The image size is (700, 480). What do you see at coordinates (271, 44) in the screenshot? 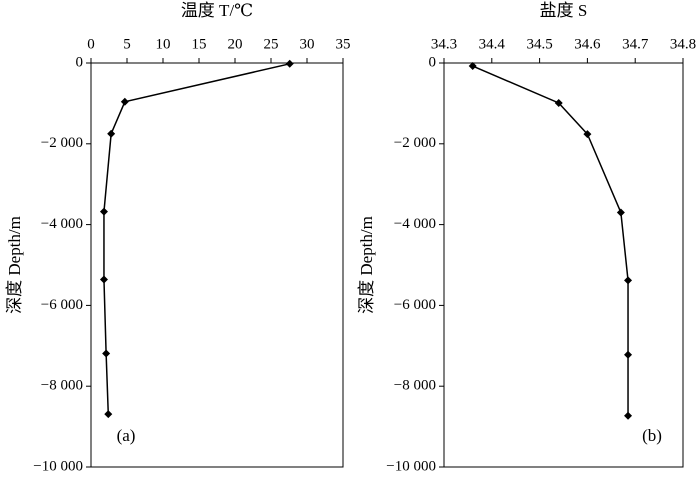
I see `x-tick-label: 25` at bounding box center [271, 44].